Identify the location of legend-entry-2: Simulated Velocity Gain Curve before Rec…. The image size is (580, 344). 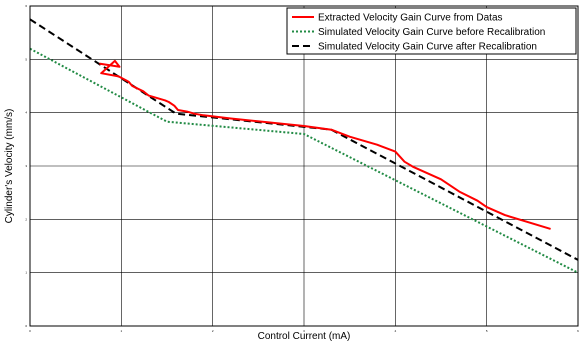
(431, 32).